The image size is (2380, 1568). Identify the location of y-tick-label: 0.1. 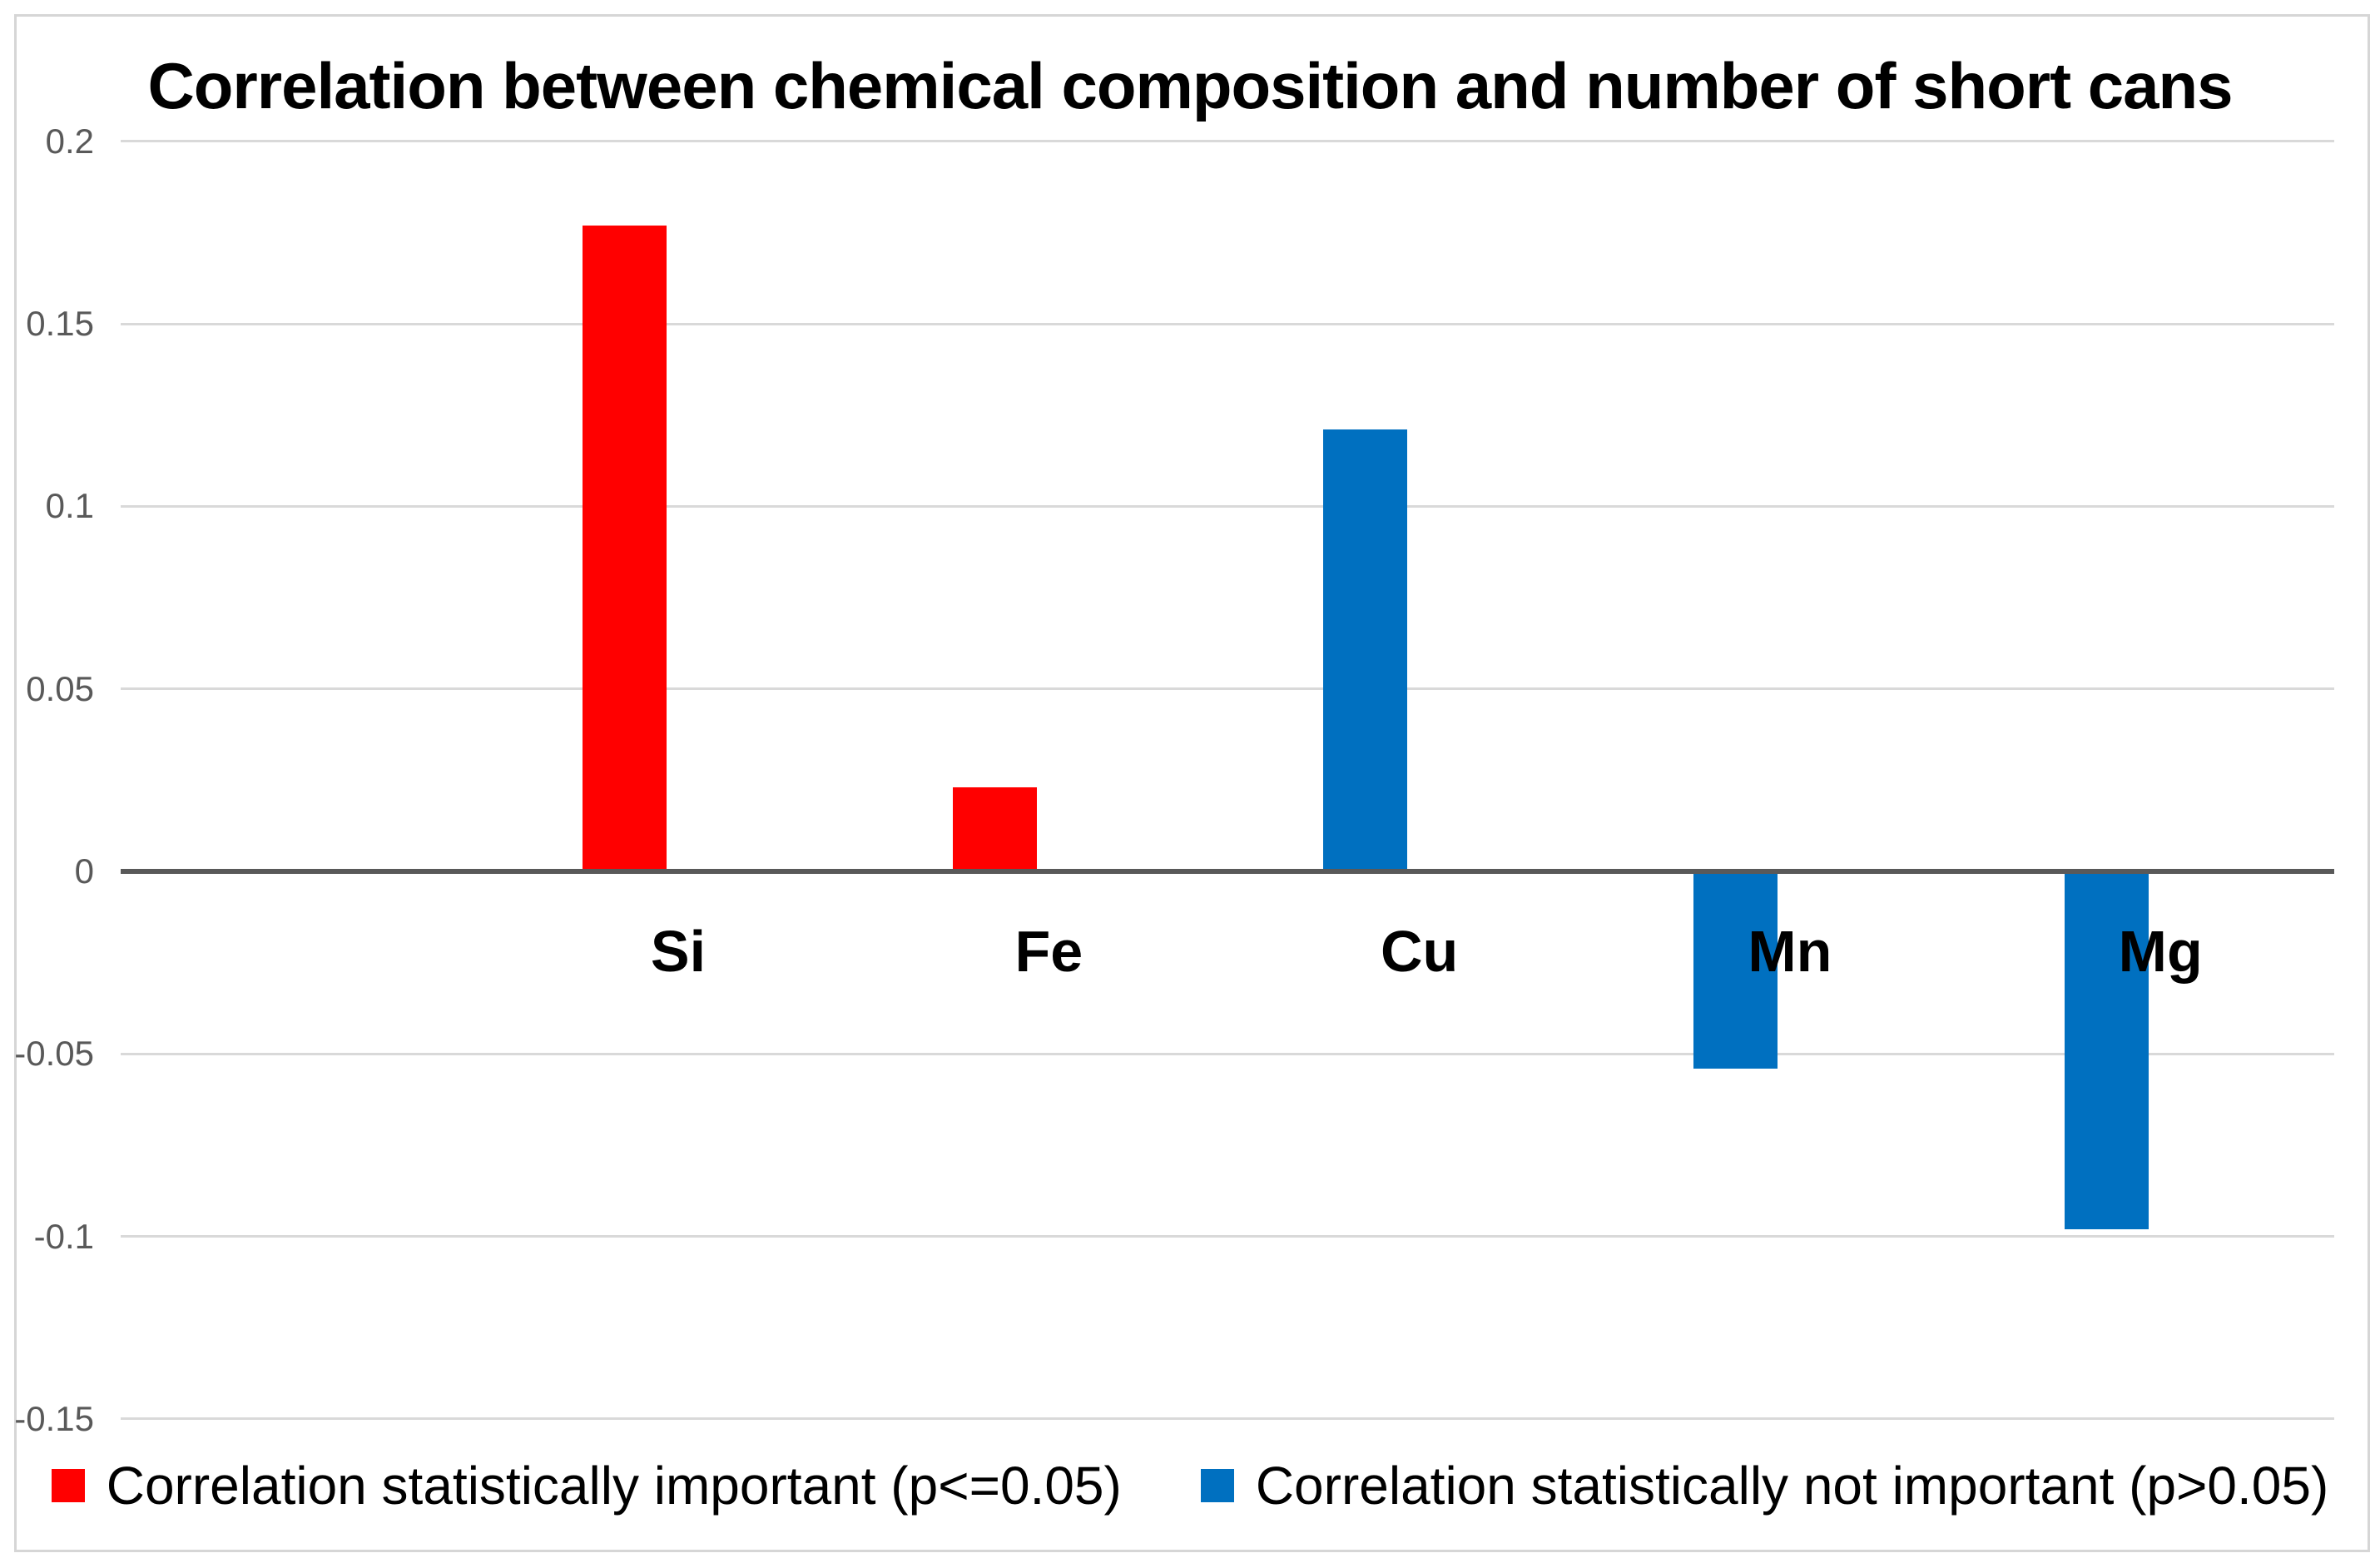
(69, 506).